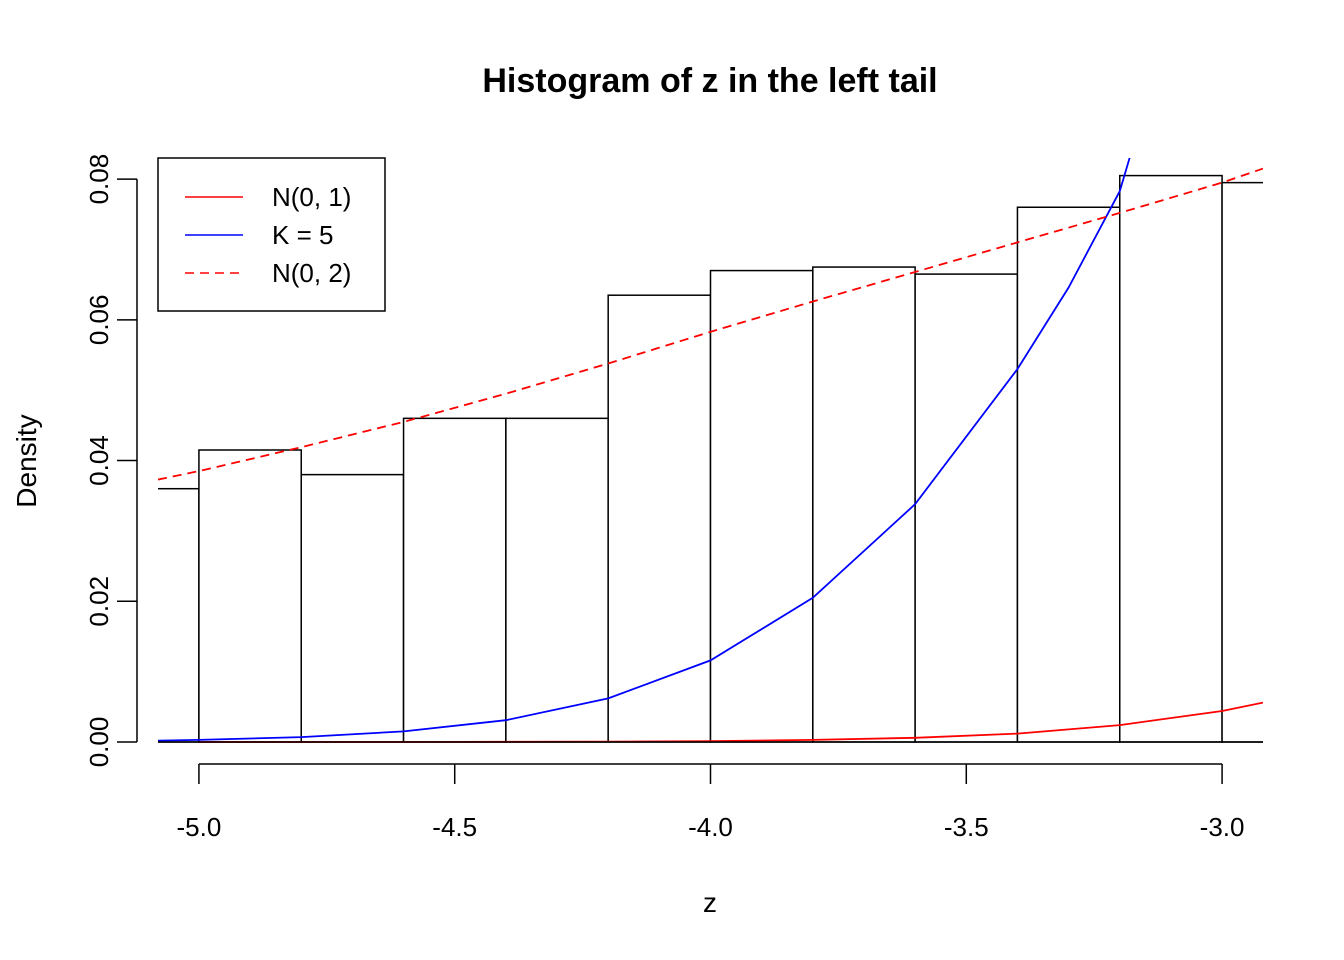 The width and height of the screenshot is (1344, 960). I want to click on legend: N(0, 1) K = 5 N(0, 2), so click(271, 234).